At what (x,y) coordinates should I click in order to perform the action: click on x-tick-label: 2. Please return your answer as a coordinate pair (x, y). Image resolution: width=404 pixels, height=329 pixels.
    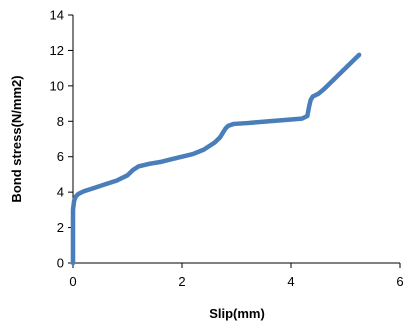
    Looking at the image, I should click on (181, 281).